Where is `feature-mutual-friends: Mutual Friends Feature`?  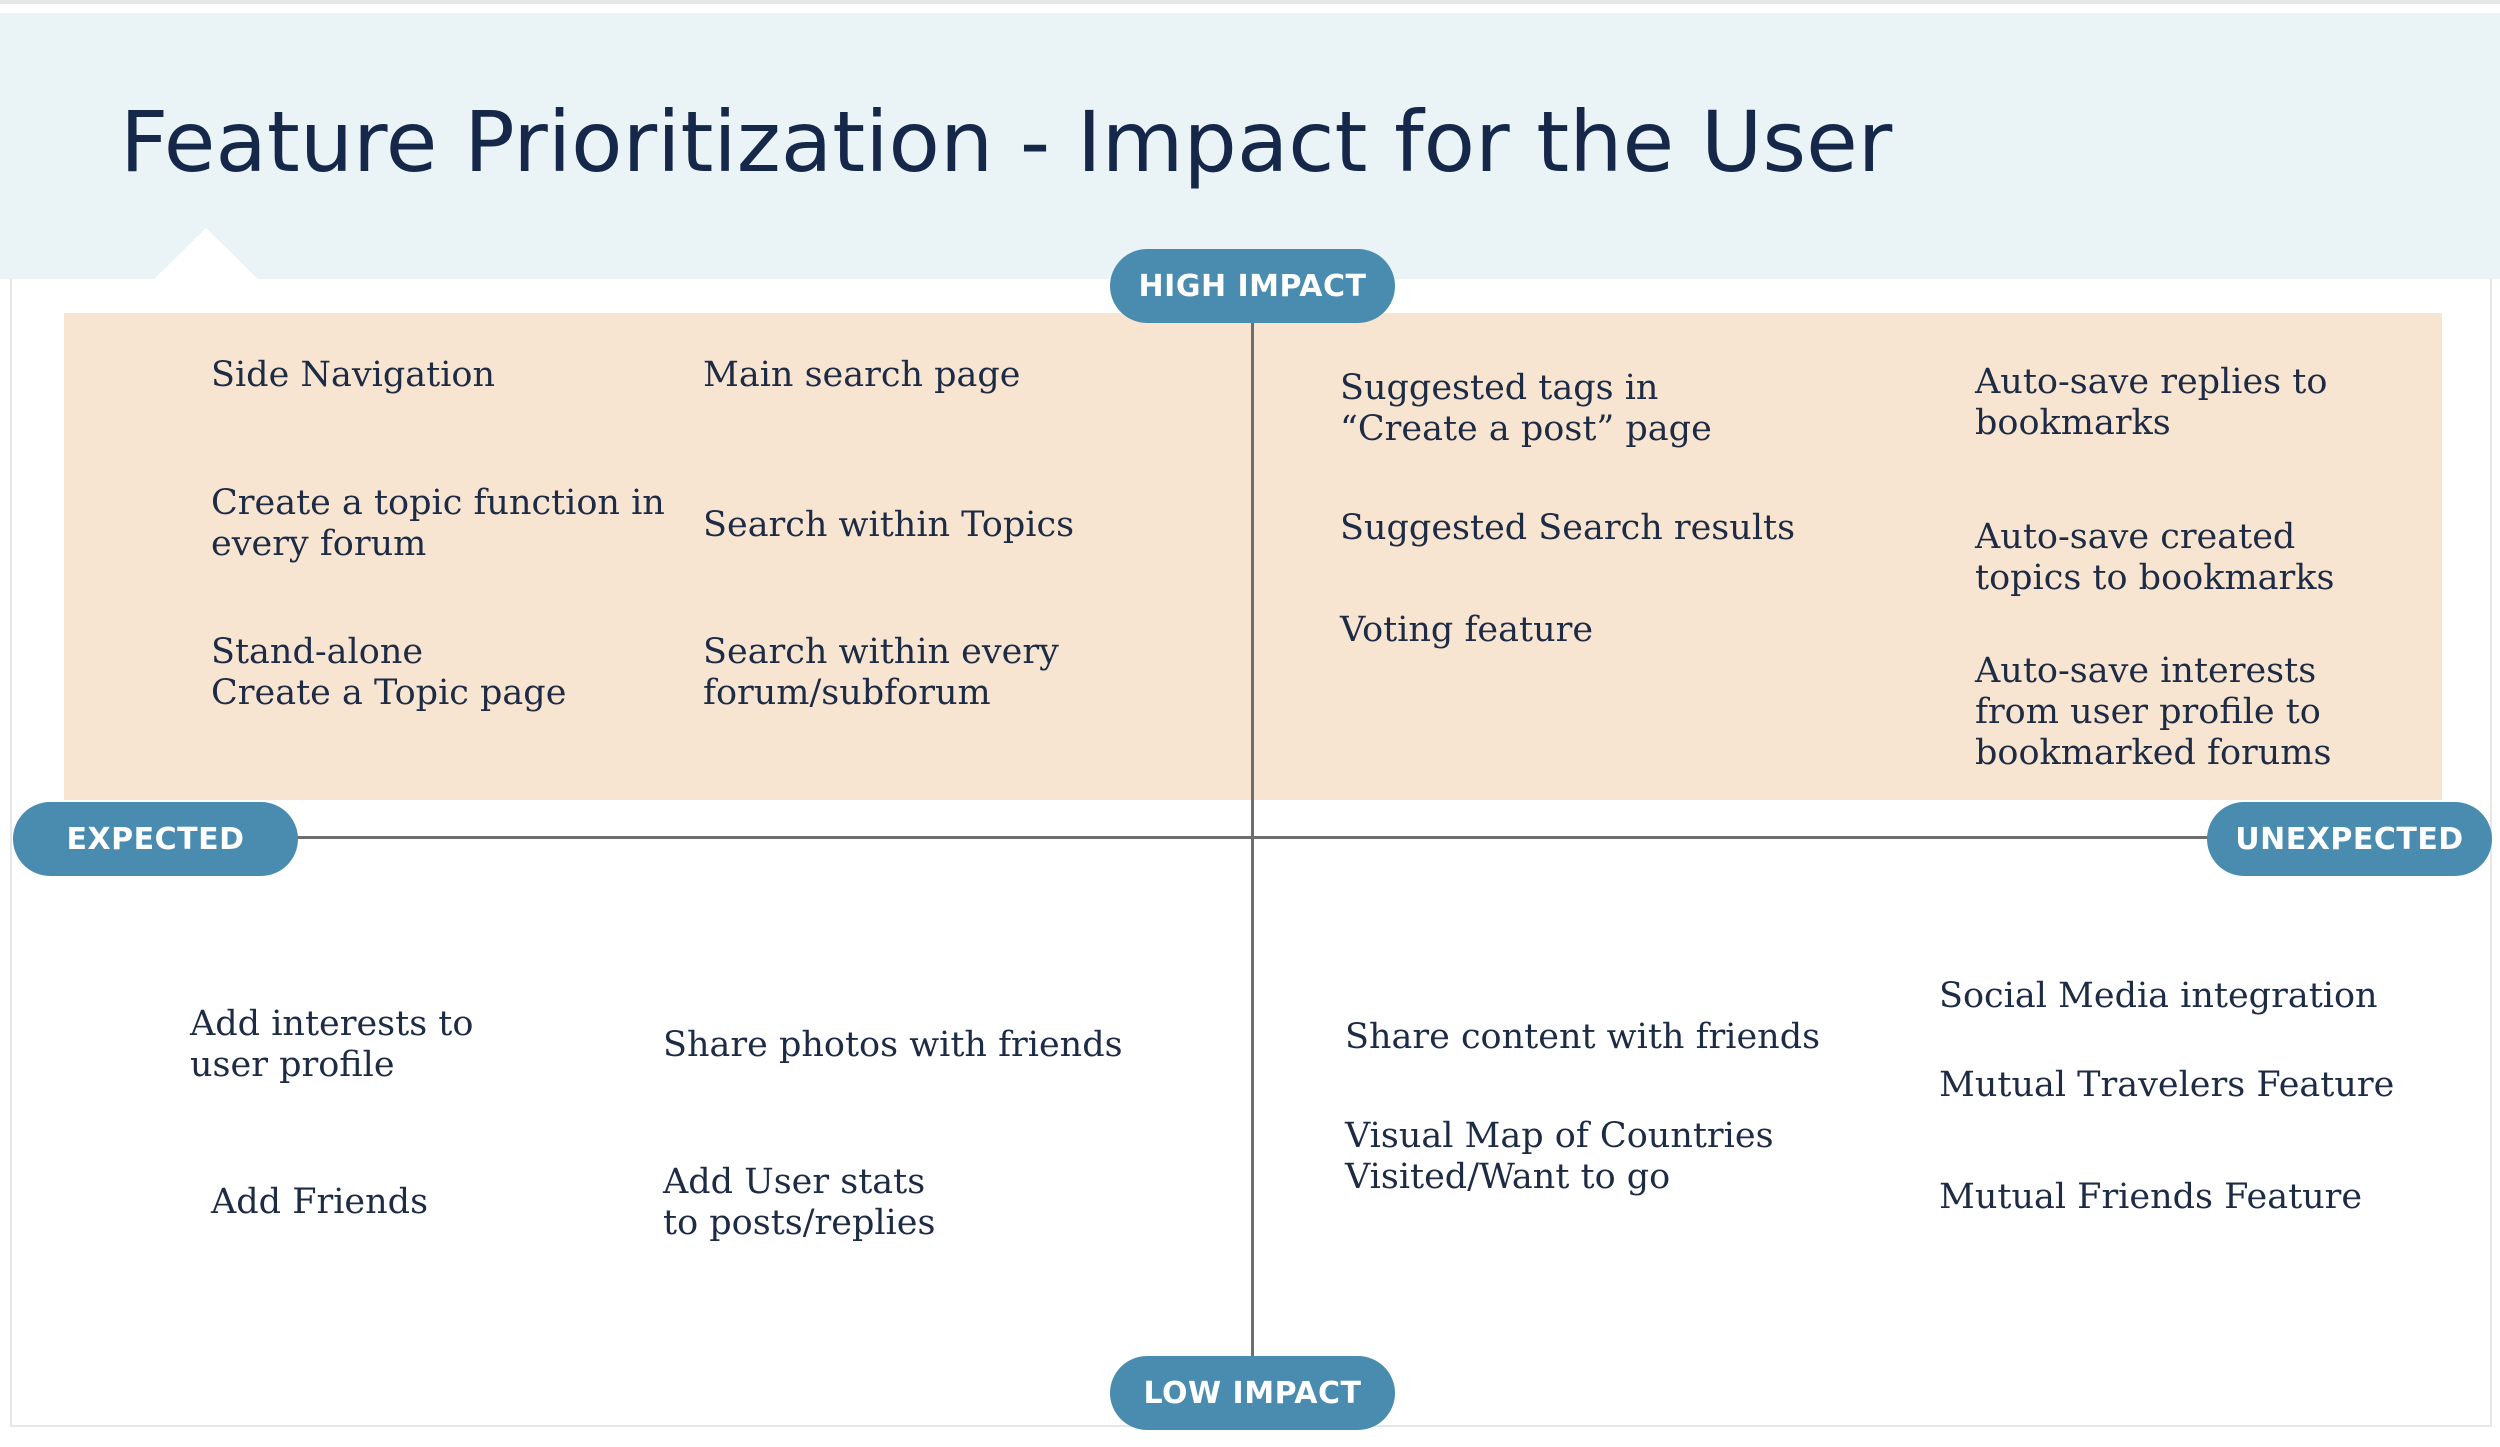
feature-mutual-friends: Mutual Friends Feature is located at coordinates (2151, 1197).